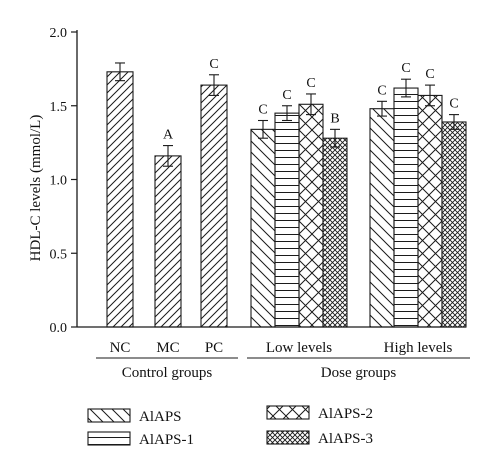 The image size is (500, 470). Describe the element at coordinates (59, 107) in the screenshot. I see `y-tick-label: 1.5` at that location.